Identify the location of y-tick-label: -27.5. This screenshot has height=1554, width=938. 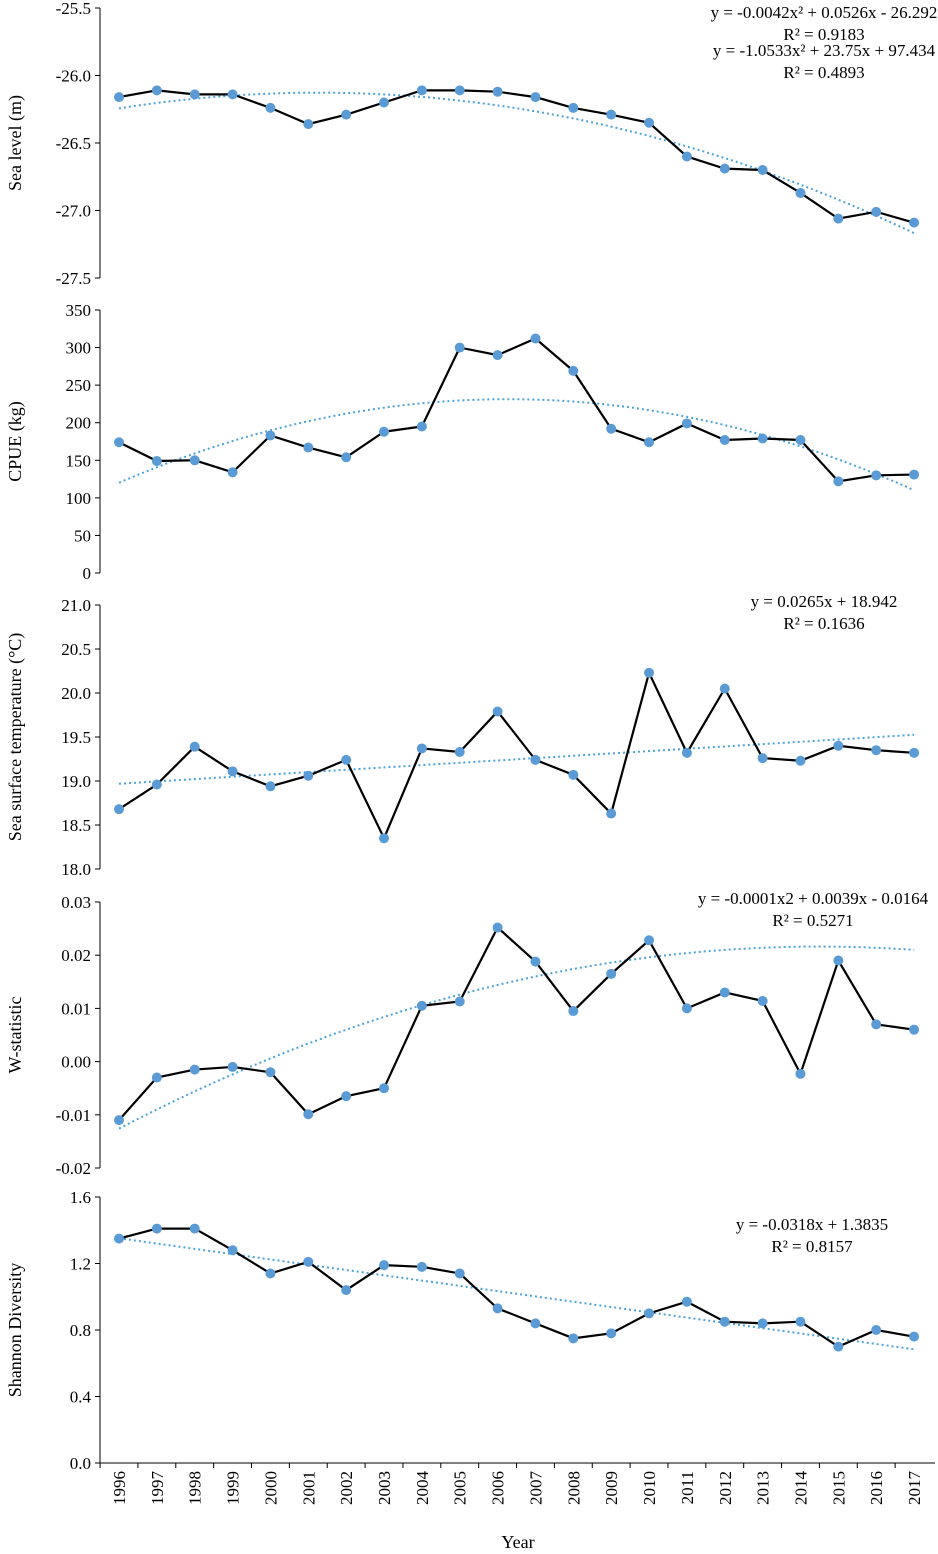
(73, 278).